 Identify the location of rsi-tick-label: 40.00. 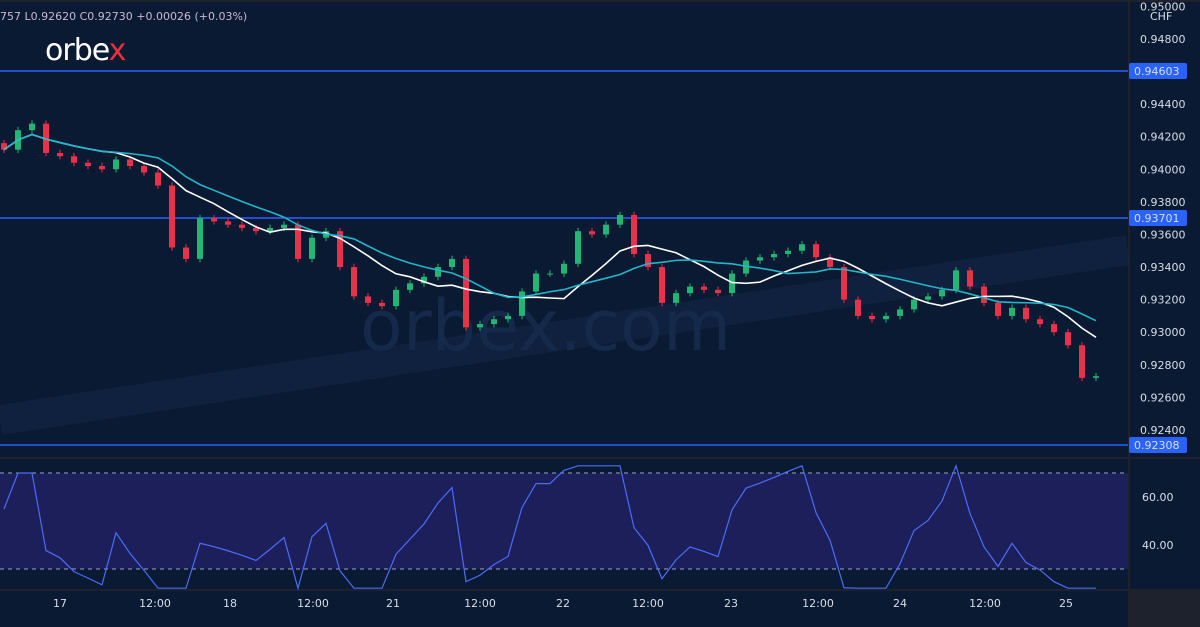
(1158, 545).